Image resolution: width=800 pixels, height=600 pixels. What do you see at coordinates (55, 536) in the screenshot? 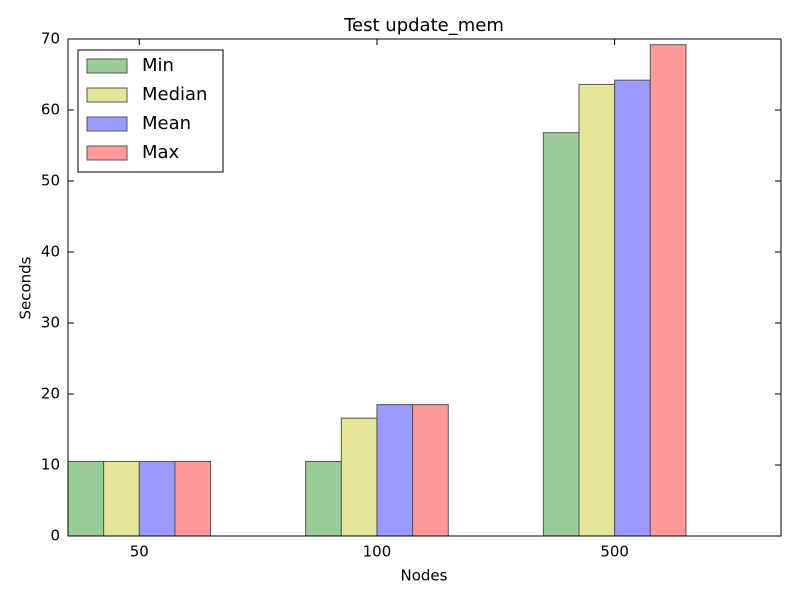
I see `y-tick-label: 0` at bounding box center [55, 536].